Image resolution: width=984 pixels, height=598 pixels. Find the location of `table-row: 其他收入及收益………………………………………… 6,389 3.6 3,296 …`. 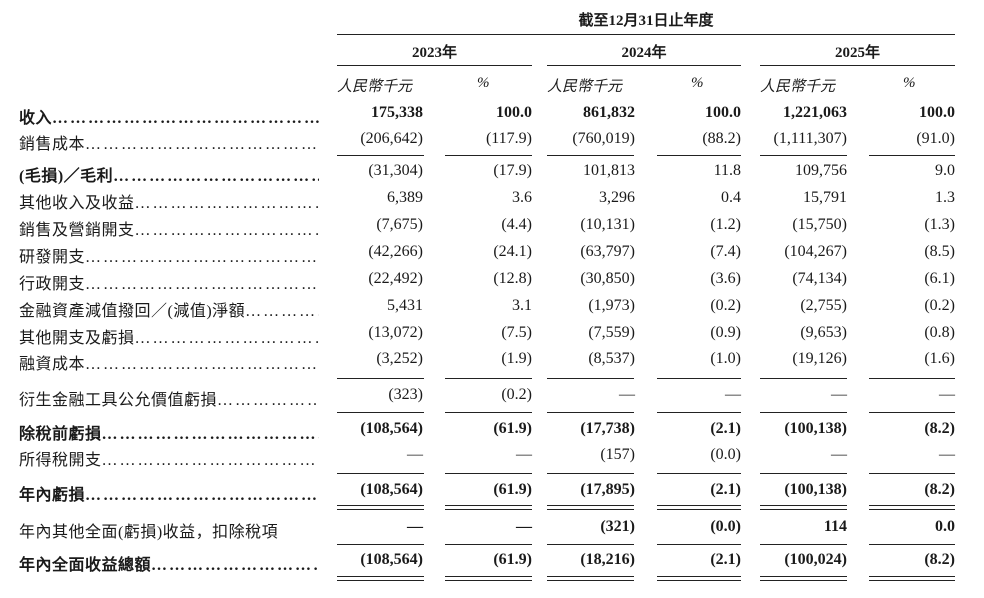

table-row: 其他收入及收益………………………………………… 6,389 3.6 3,296 … is located at coordinates (492, 201).